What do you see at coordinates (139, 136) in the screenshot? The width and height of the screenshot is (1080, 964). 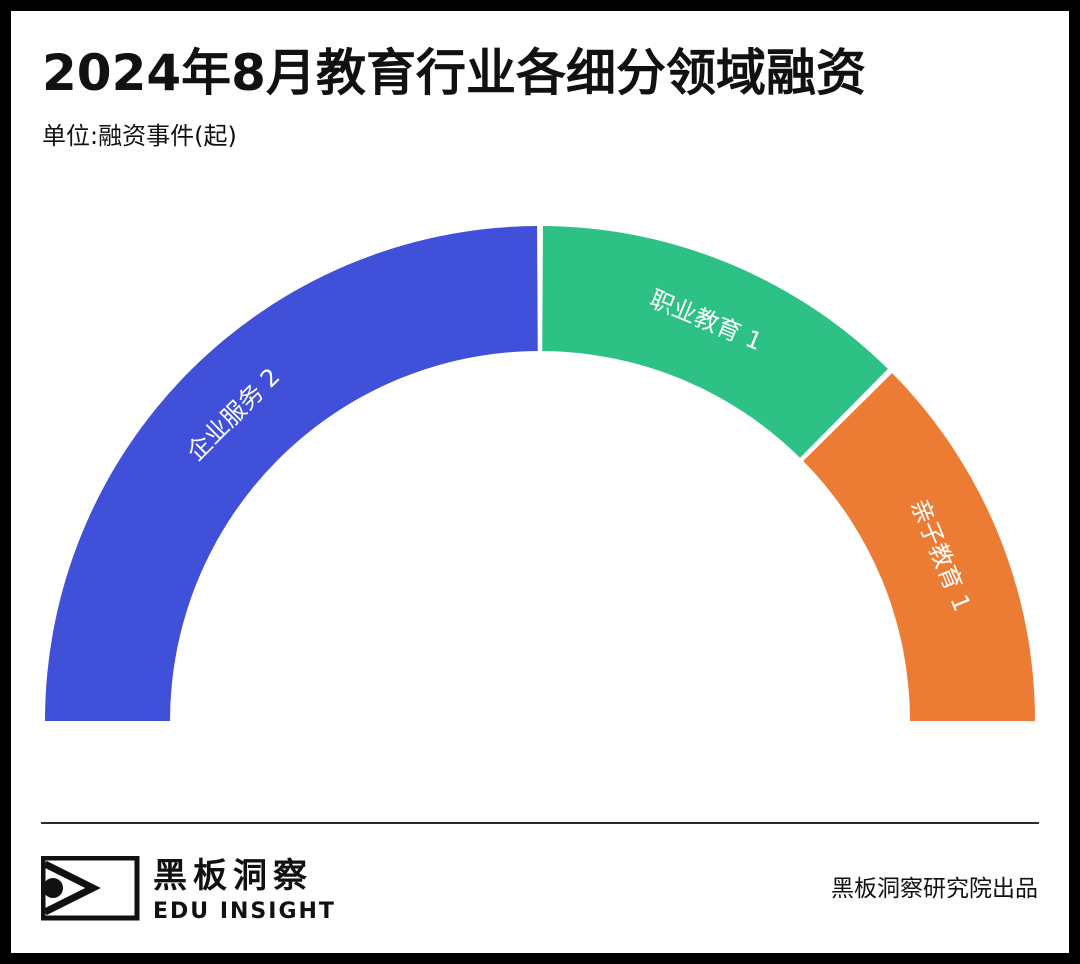 I see `chart-subtitle: 单位:融资事件(起)` at bounding box center [139, 136].